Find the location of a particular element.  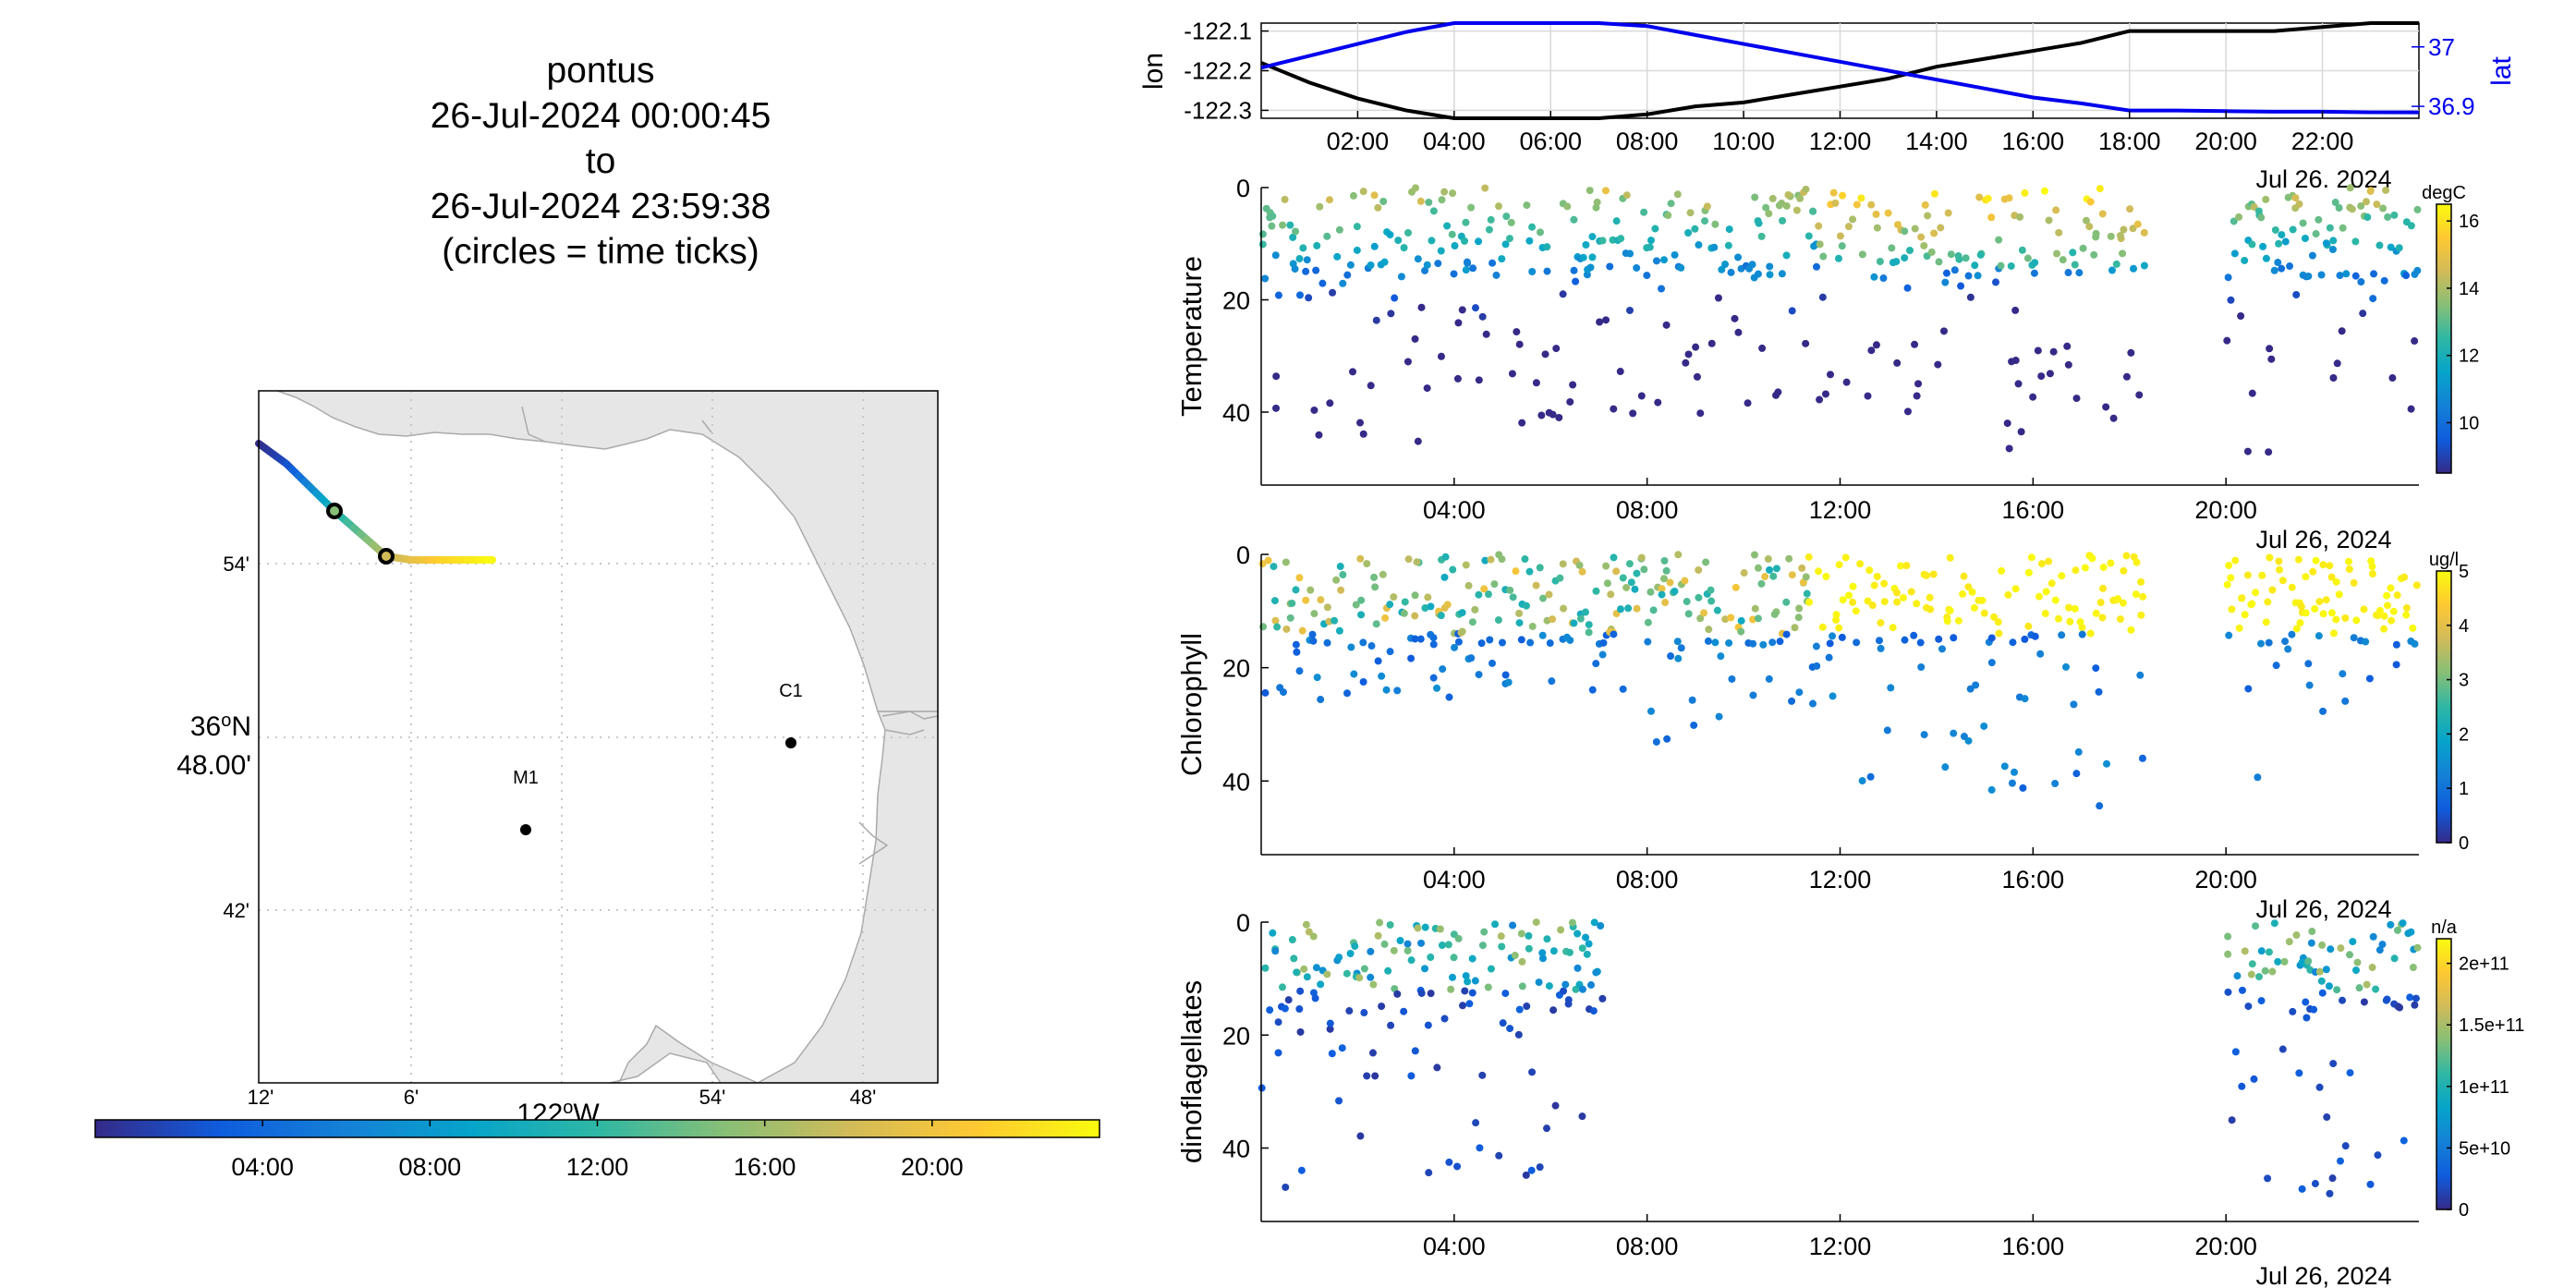

station-m1-marker is located at coordinates (525, 829).